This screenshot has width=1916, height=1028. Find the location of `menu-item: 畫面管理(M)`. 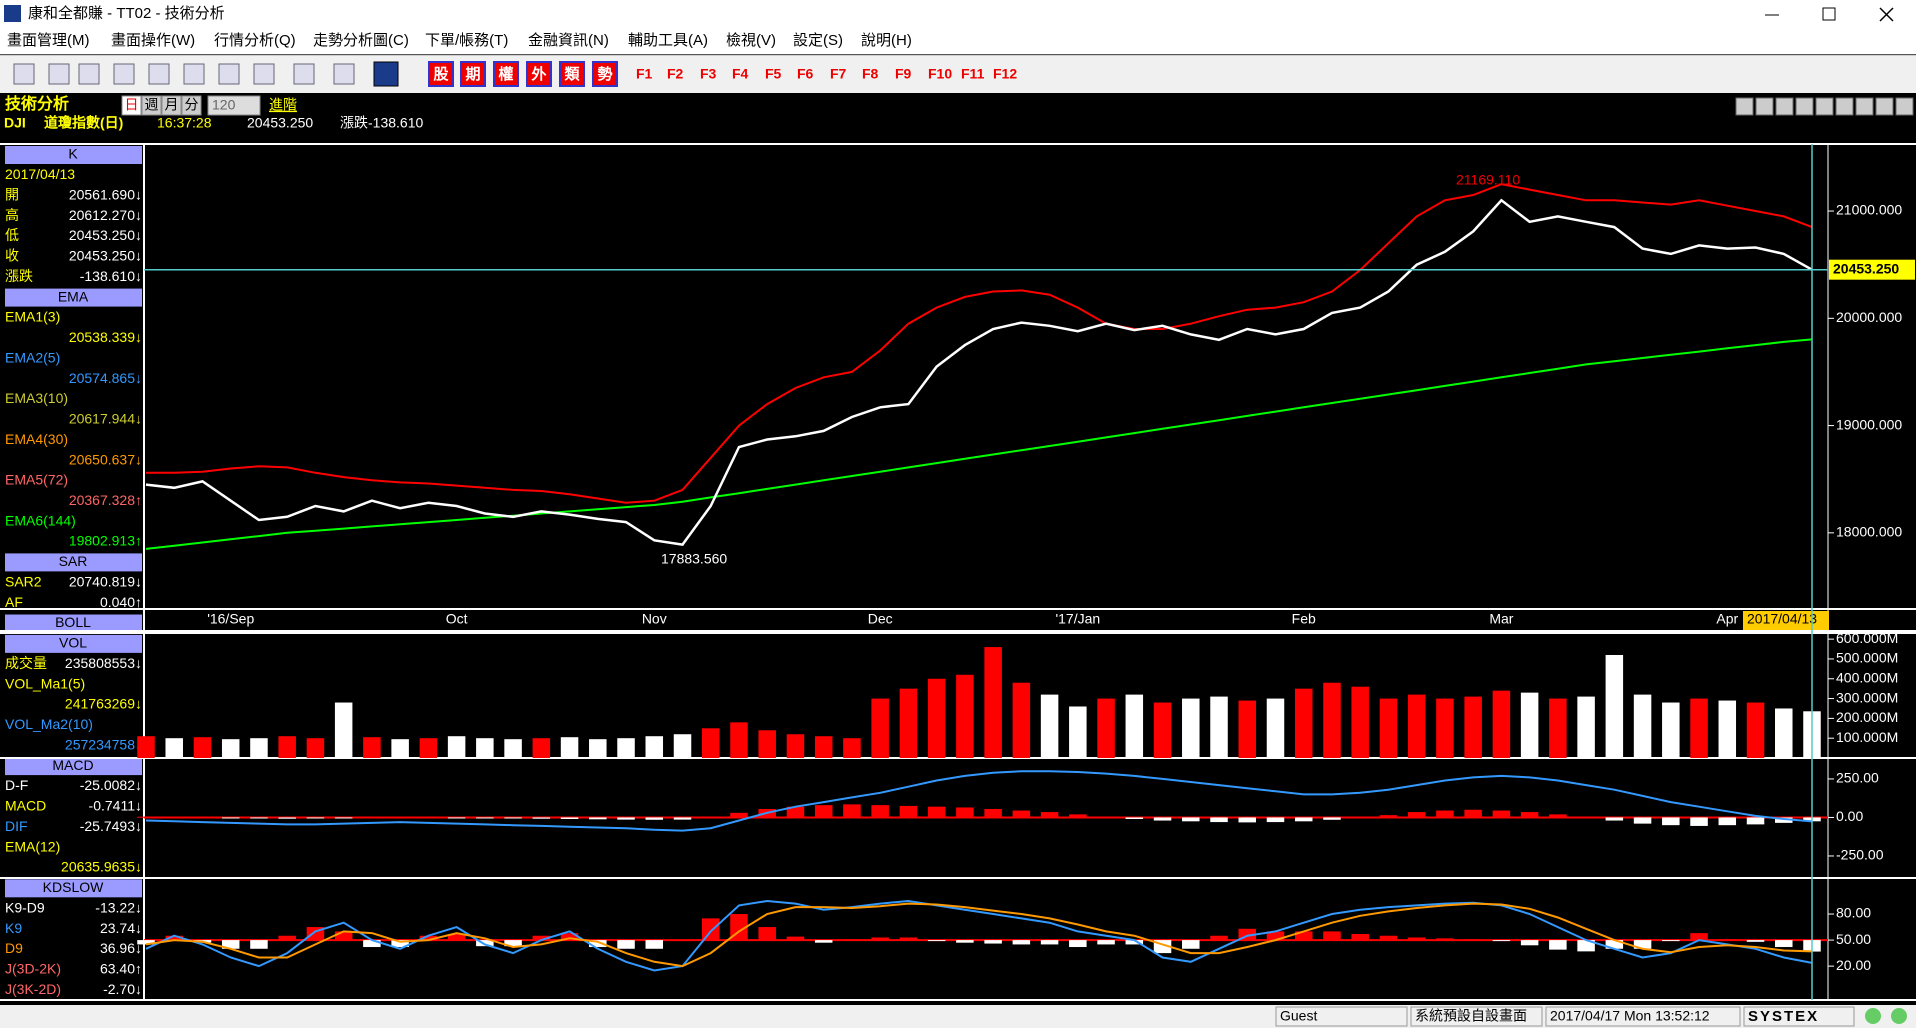

menu-item: 畫面管理(M) is located at coordinates (48, 40).